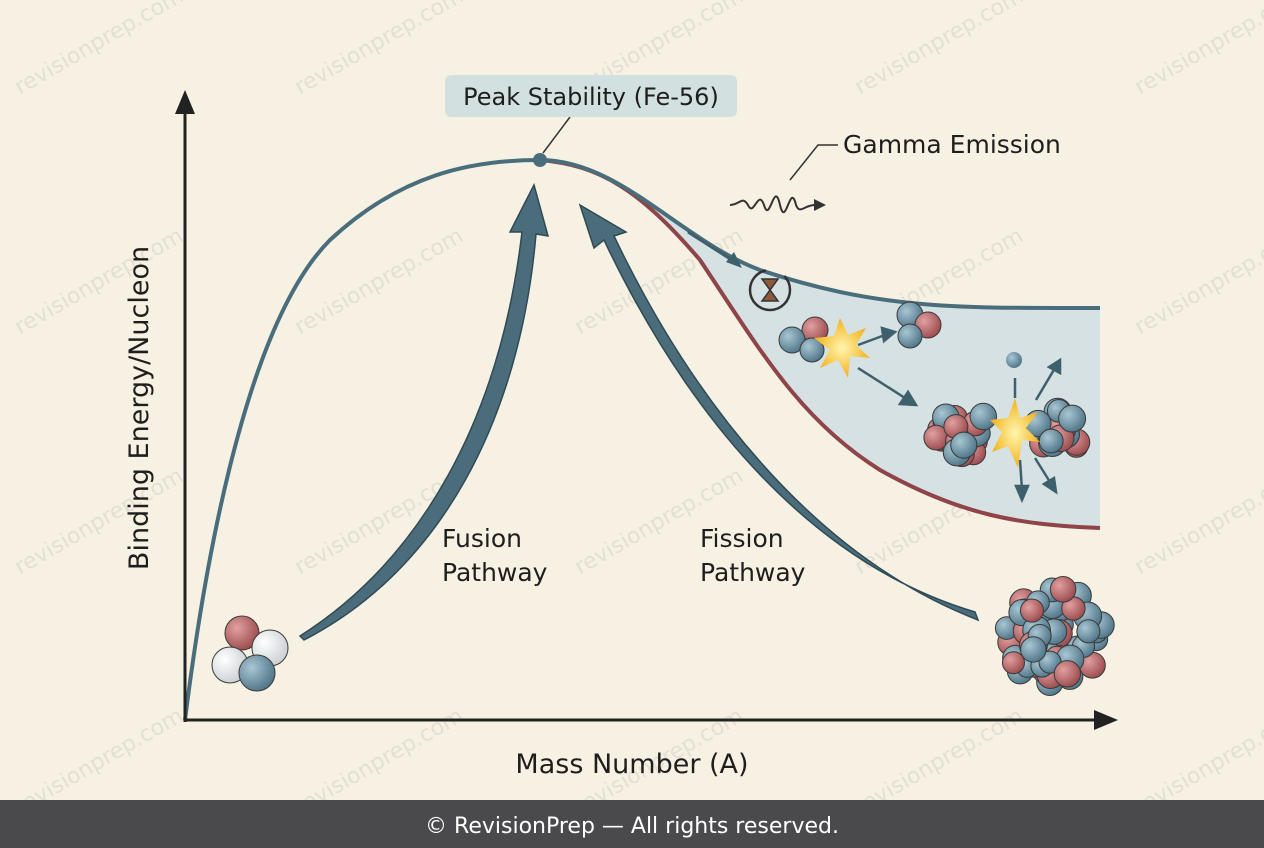 The width and height of the screenshot is (1264, 848). I want to click on gamma-arrow, so click(820, 205).